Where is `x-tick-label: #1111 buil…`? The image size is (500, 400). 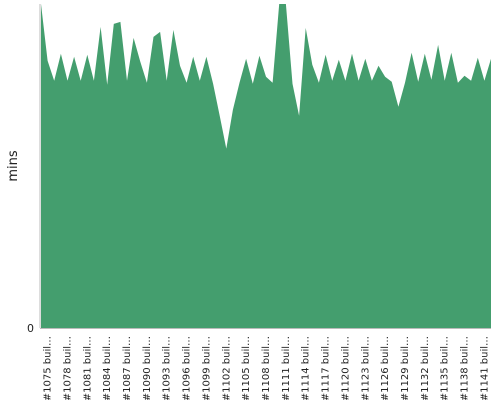 x-tick-label: #1111 buil… is located at coordinates (286, 368).